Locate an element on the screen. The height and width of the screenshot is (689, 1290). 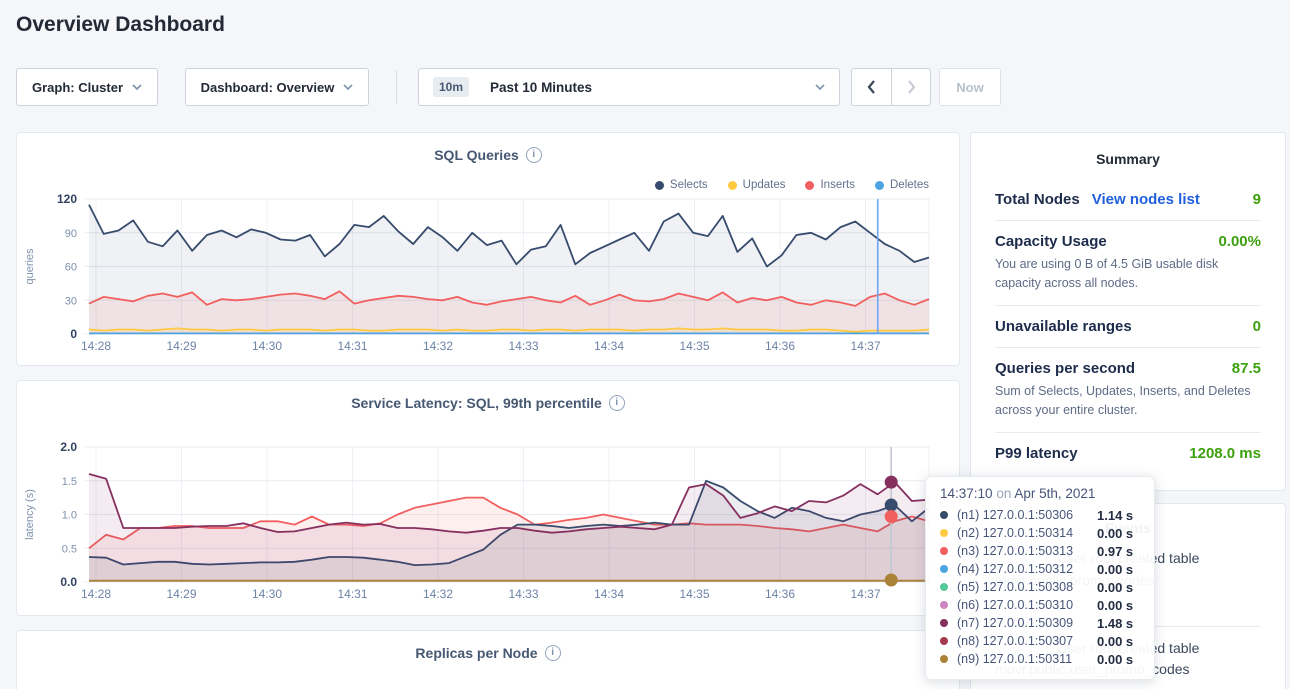
node-address: (n3) 127.0.0.1:50313 is located at coordinates (1015, 551).